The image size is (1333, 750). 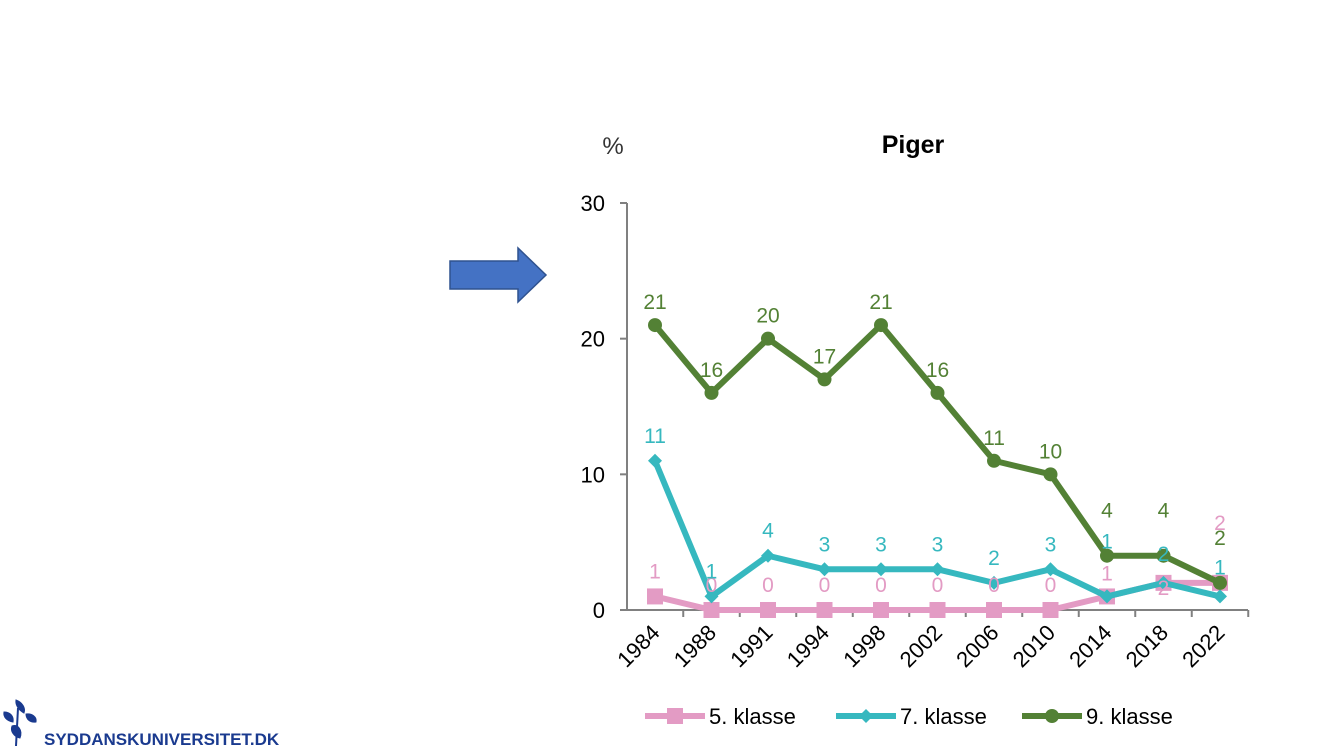 I want to click on legend-item: 5. klasse, so click(x=720, y=716).